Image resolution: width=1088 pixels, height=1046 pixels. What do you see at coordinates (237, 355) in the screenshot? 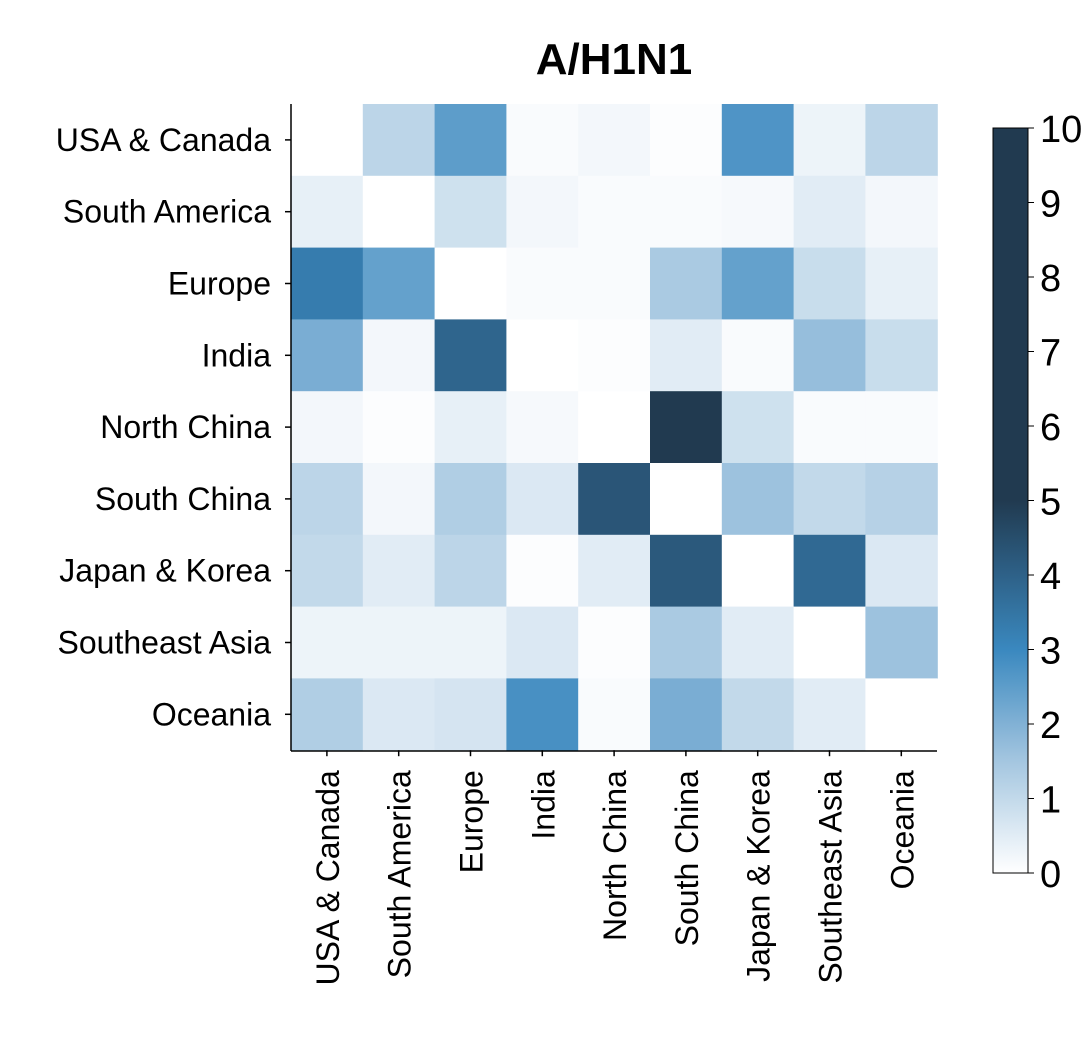
I see `row-label: India` at bounding box center [237, 355].